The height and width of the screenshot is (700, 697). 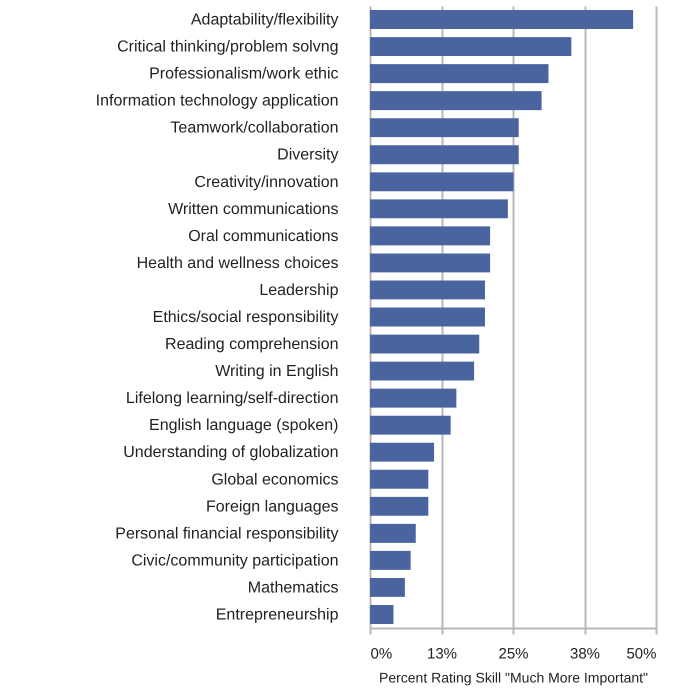 I want to click on y-tick-label: Professionalism/work ethic, so click(x=243, y=74).